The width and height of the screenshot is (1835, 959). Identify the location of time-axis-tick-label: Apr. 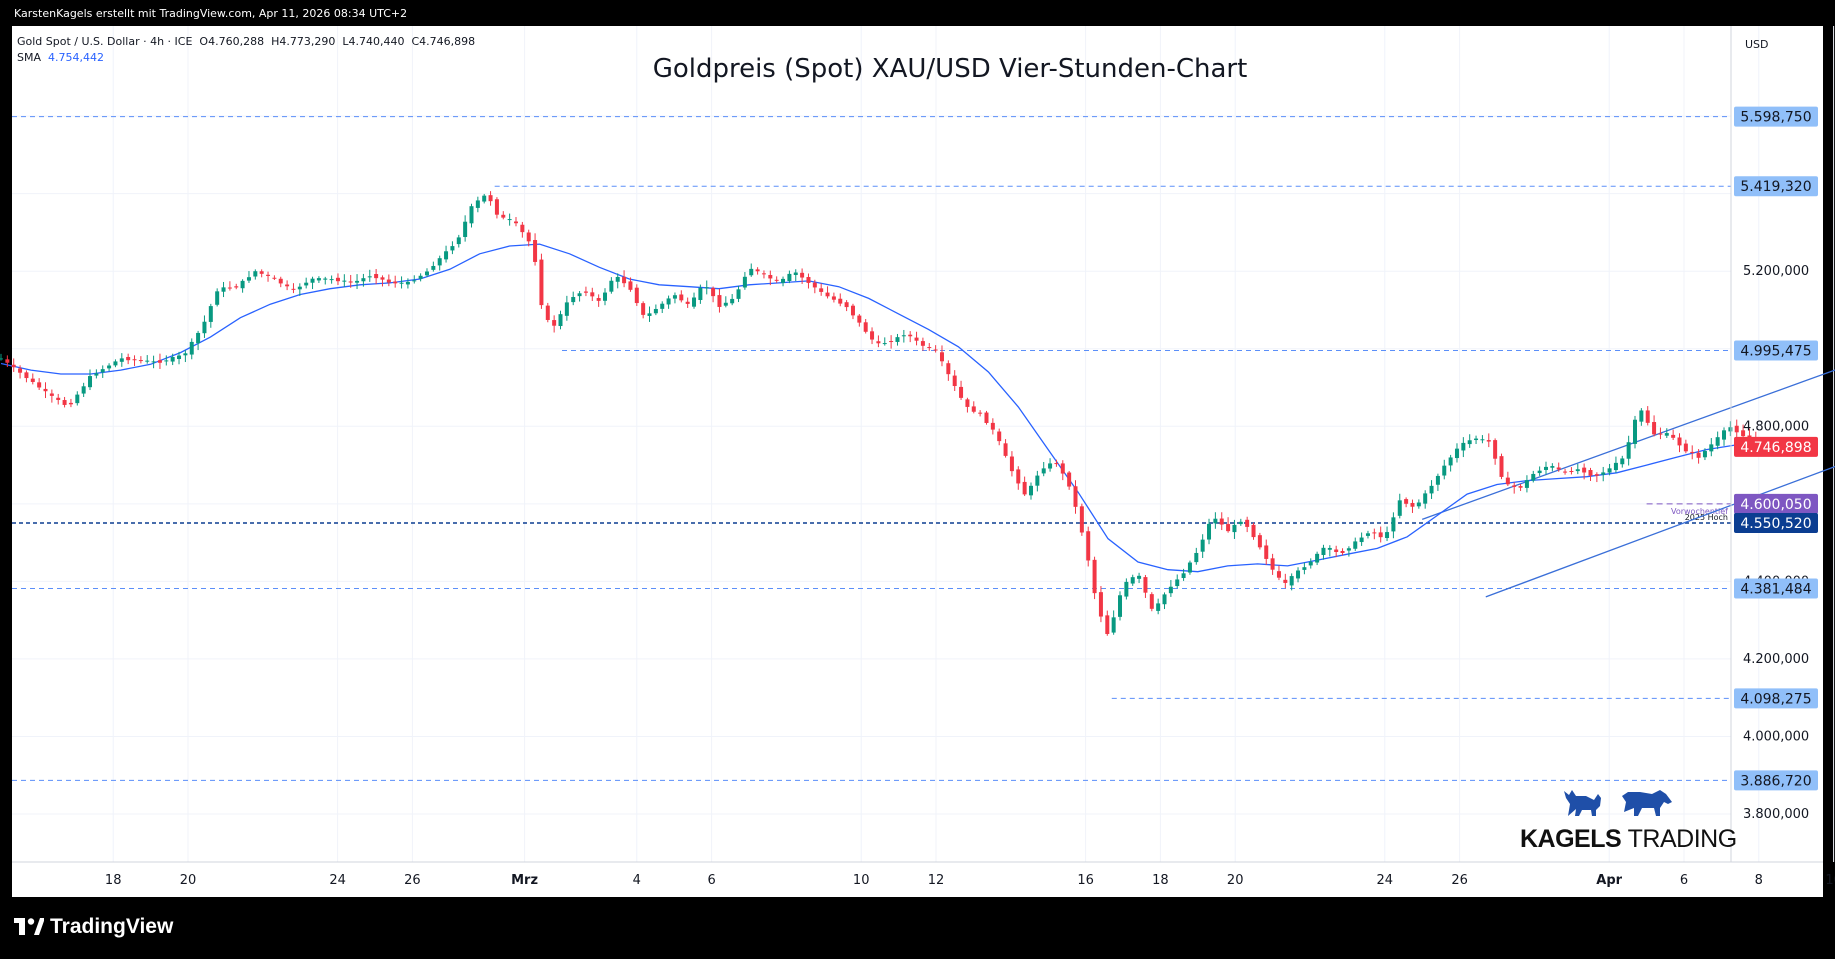
(1609, 880).